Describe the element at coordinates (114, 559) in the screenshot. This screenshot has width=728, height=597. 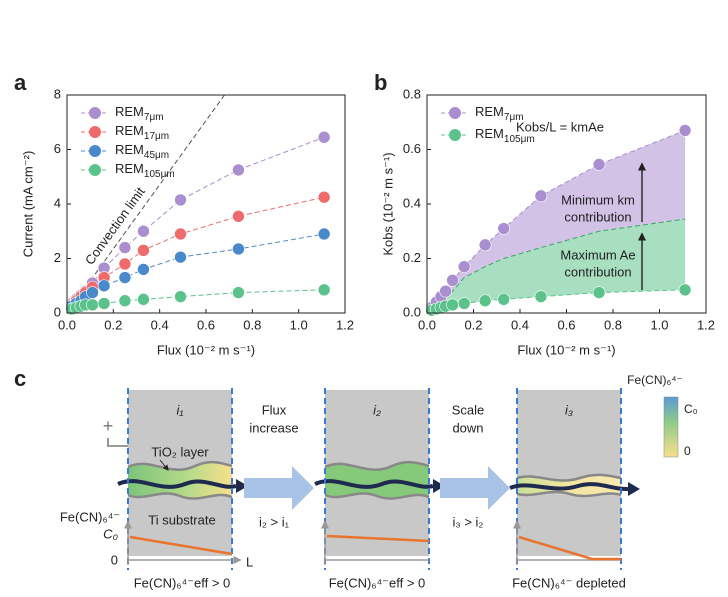
I see `profile-zero: 0` at that location.